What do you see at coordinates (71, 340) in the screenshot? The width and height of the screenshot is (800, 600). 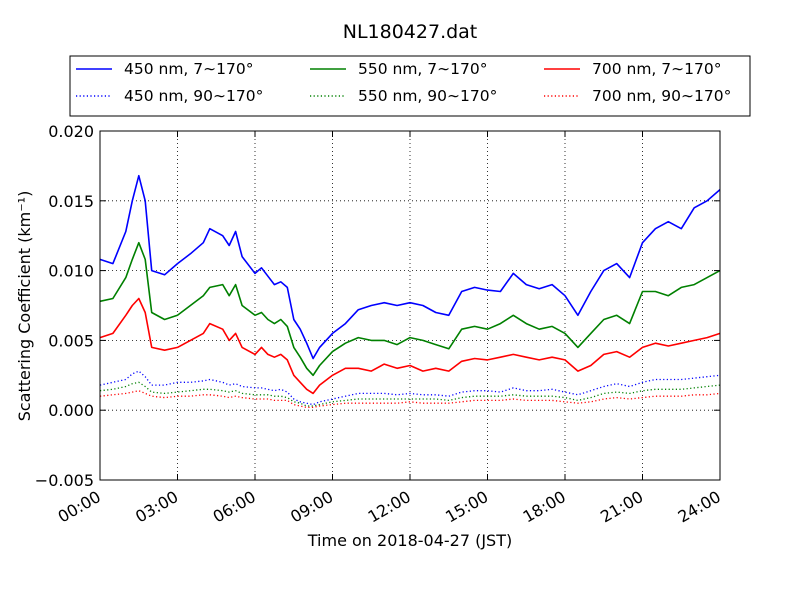 I see `y-tick-label: 0.005` at bounding box center [71, 340].